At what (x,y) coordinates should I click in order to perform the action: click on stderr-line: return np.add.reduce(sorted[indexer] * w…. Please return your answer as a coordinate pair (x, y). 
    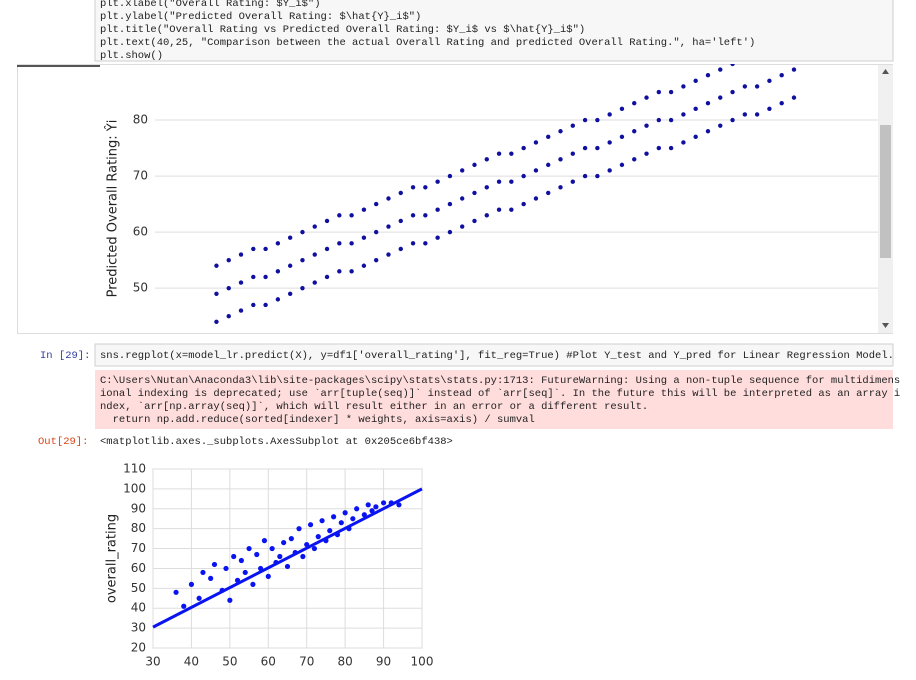
    Looking at the image, I should click on (317, 420).